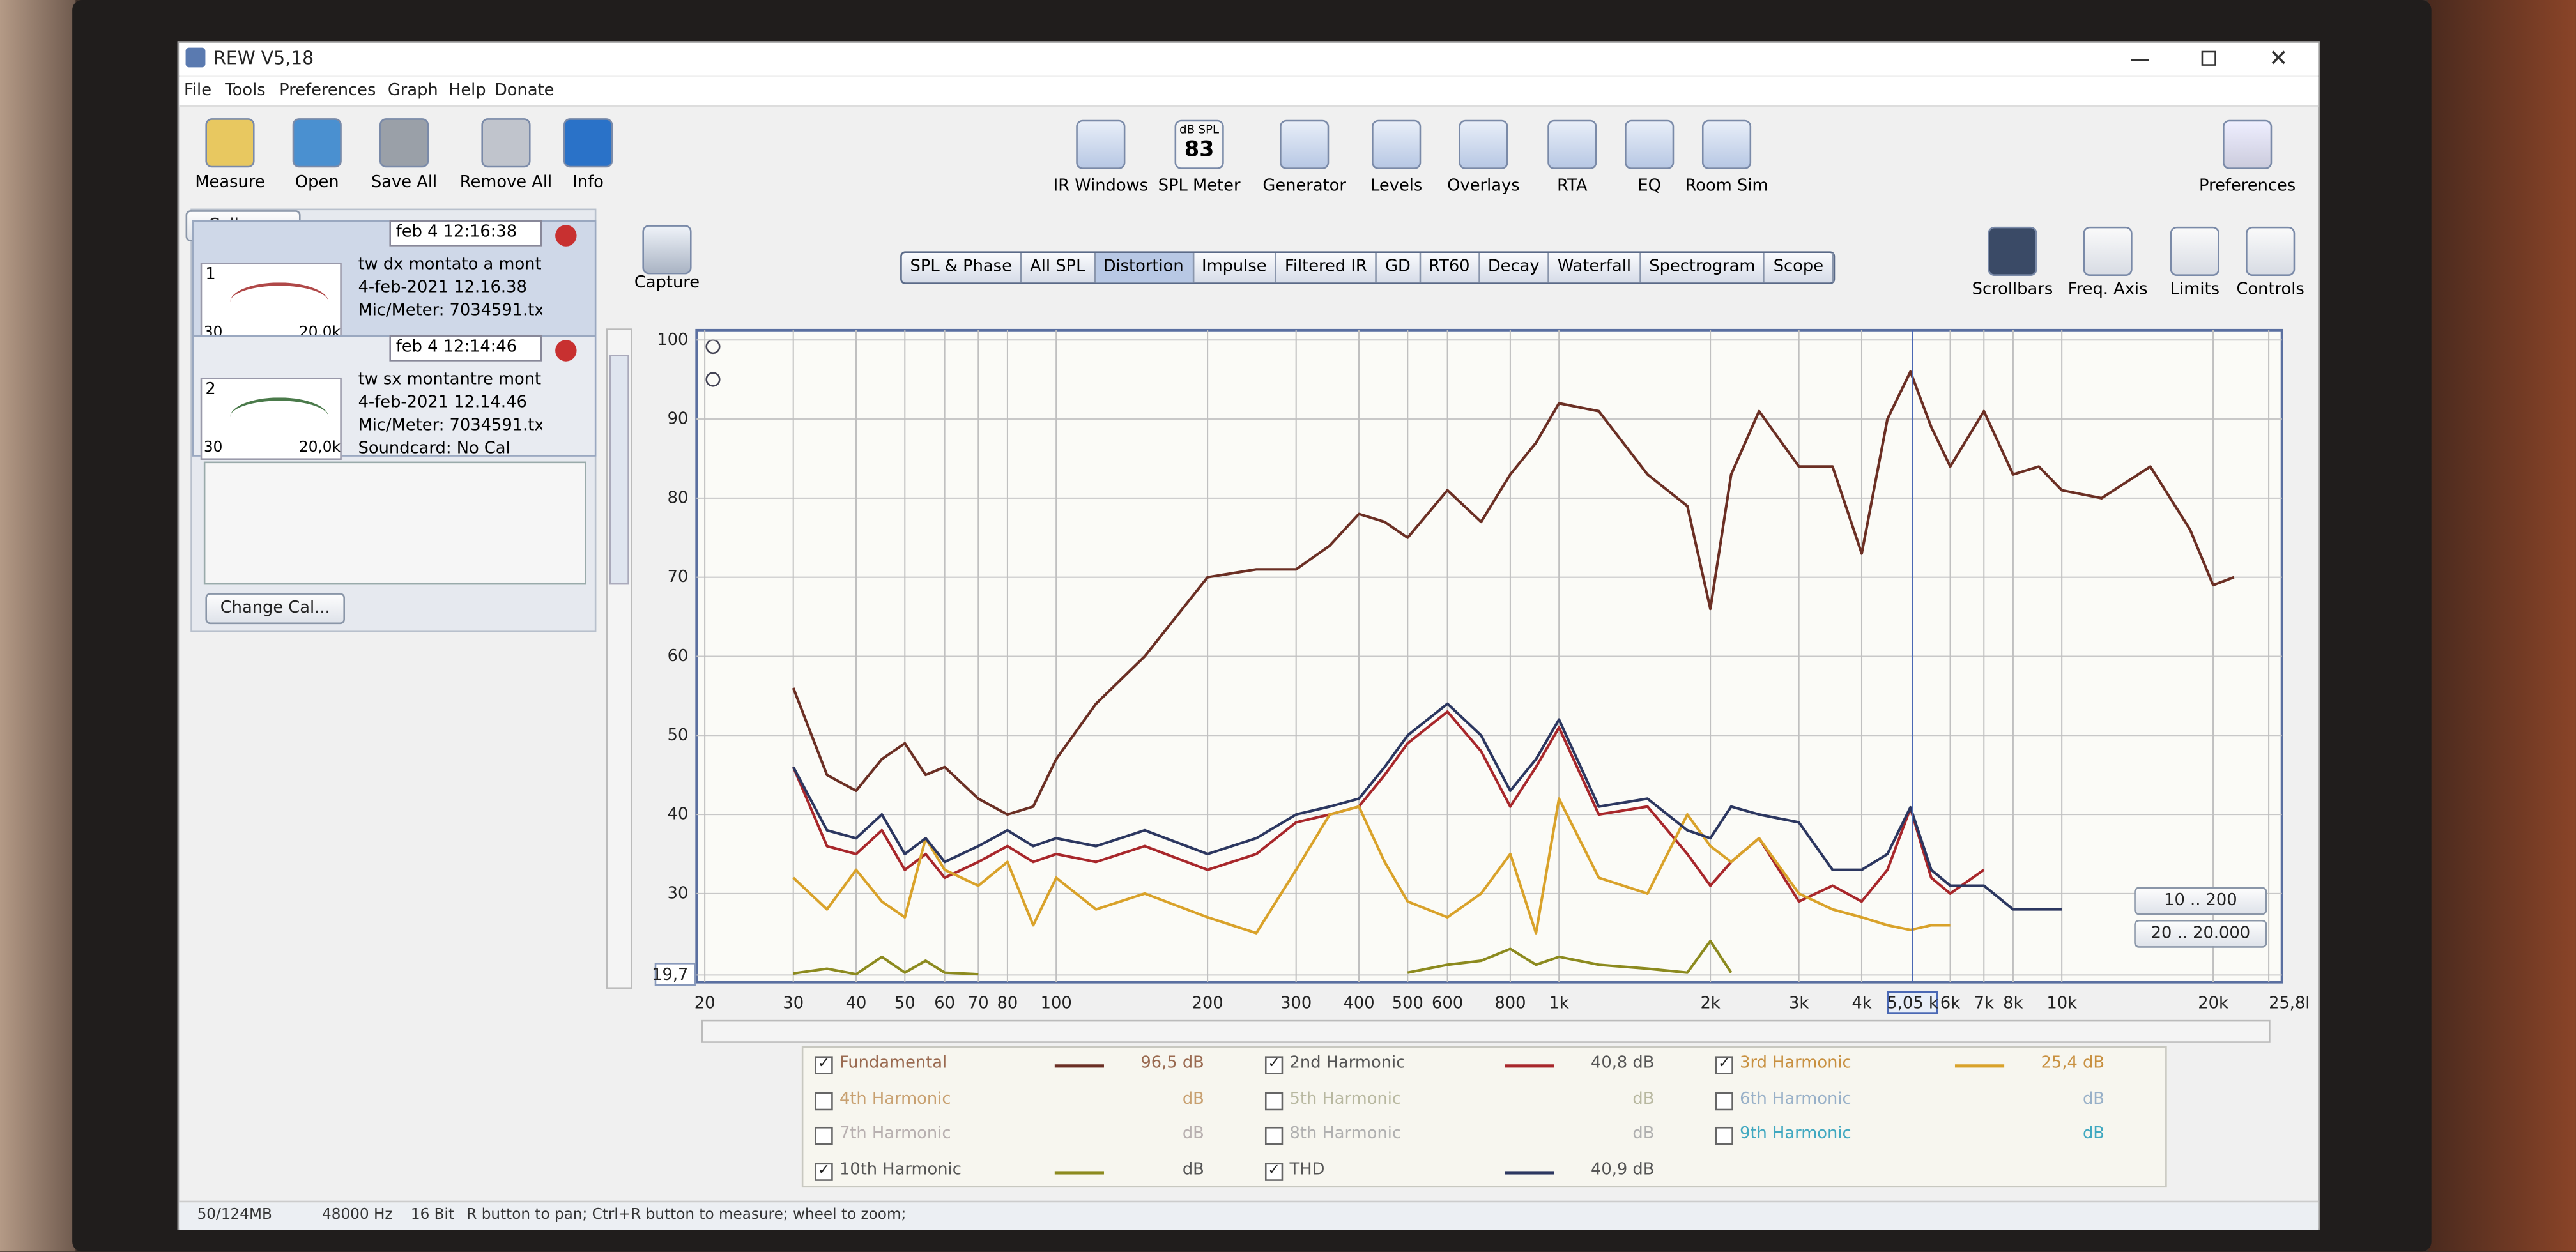 The height and width of the screenshot is (1252, 2576). What do you see at coordinates (713, 379) in the screenshot?
I see `zoom-out-icon` at bounding box center [713, 379].